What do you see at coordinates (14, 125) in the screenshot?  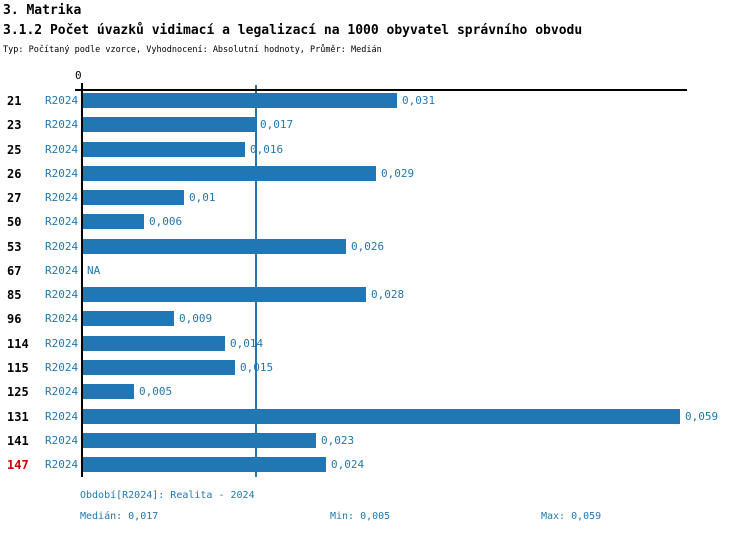 I see `row-category-label: 23` at bounding box center [14, 125].